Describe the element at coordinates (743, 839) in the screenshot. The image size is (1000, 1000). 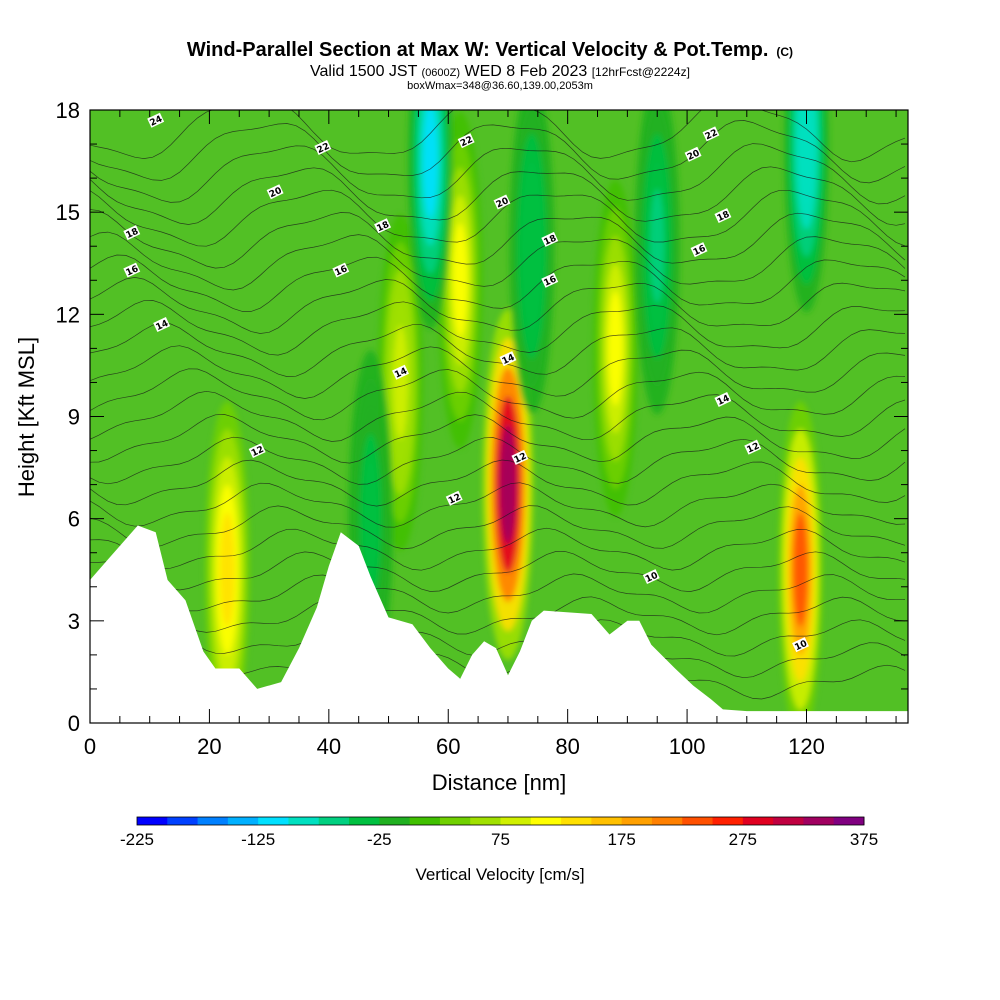
I see `colorbar-tick-label: 275` at that location.